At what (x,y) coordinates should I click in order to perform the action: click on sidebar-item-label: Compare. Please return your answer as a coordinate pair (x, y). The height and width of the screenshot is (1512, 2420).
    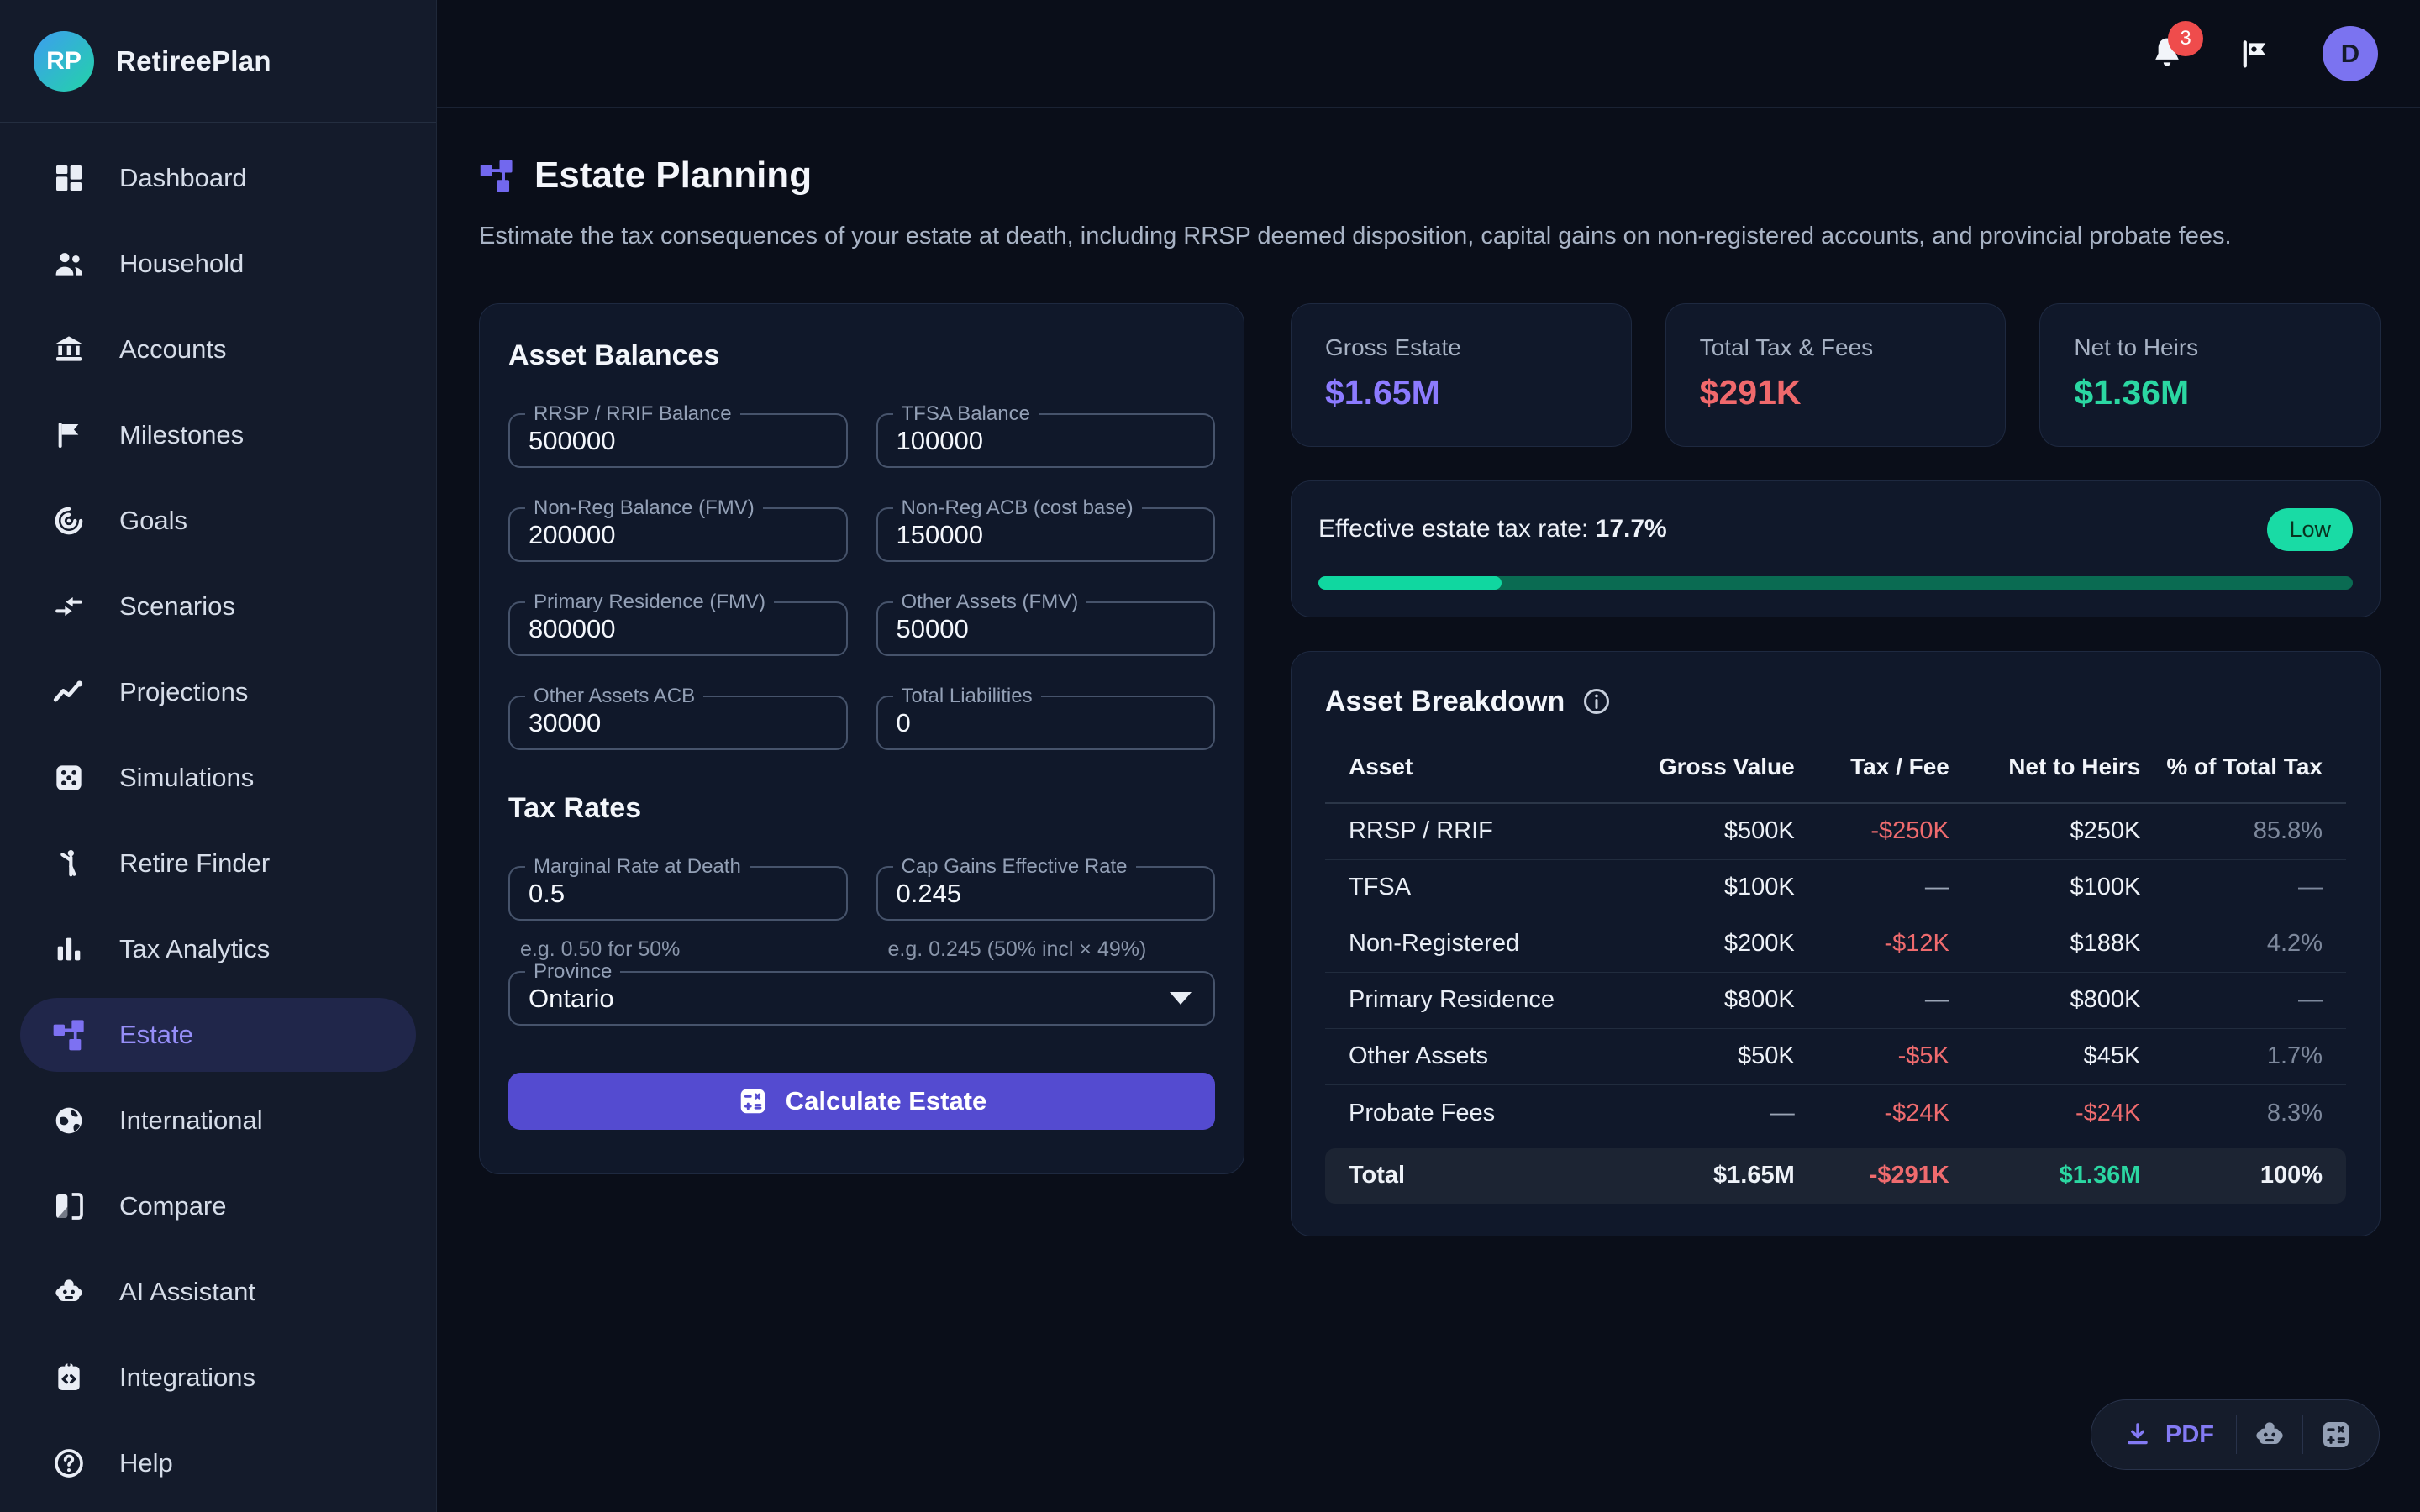
    Looking at the image, I should click on (173, 1206).